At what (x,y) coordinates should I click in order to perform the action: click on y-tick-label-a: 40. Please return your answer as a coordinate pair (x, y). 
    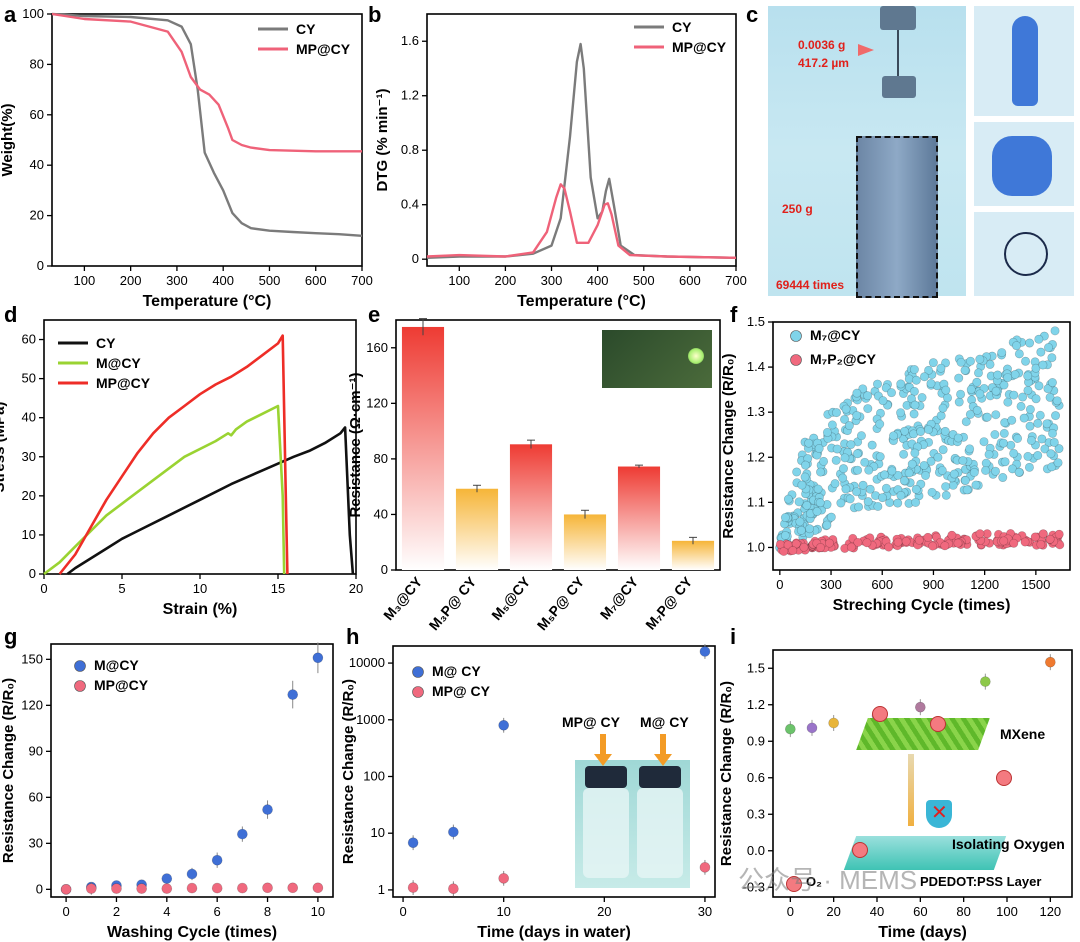
    Looking at the image, I should click on (37, 164).